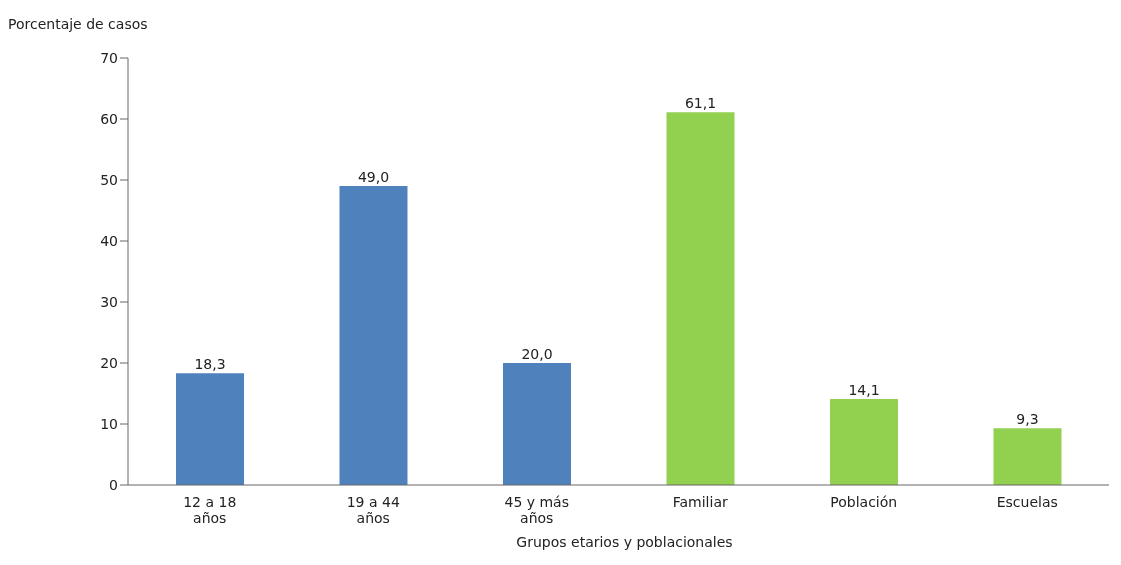 The height and width of the screenshot is (565, 1121). I want to click on data-label: 20,0, so click(537, 354).